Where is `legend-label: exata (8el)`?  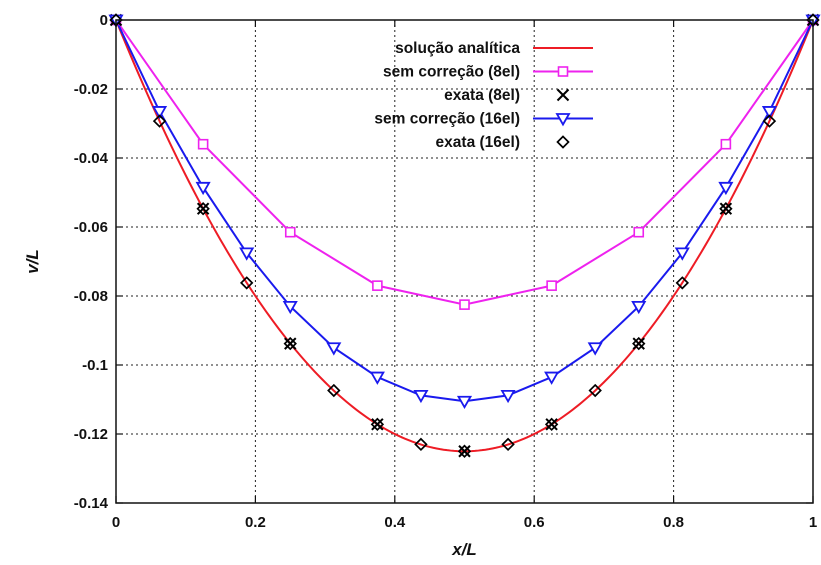
legend-label: exata (8el) is located at coordinates (482, 95).